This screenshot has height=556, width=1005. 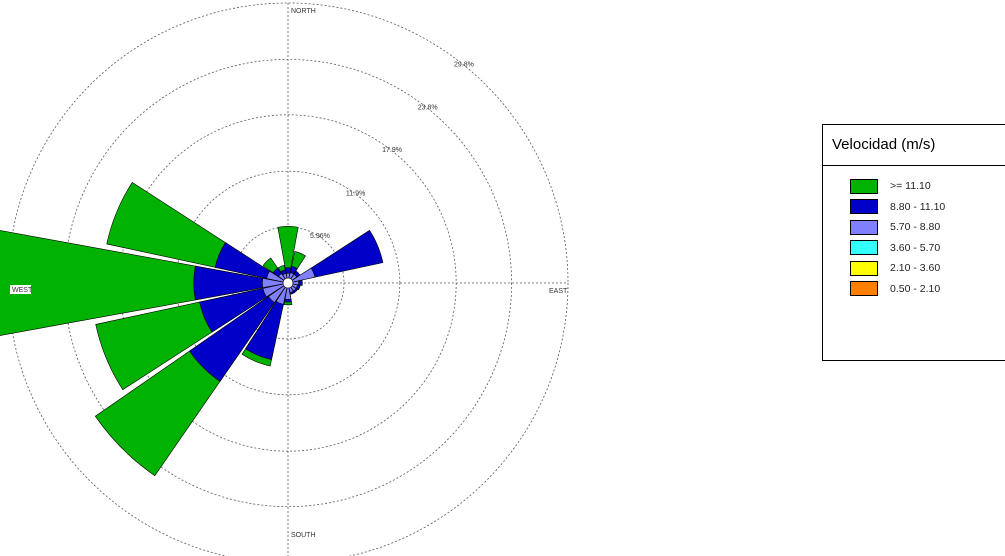 I want to click on legend-label: 0.50 - 2.10, so click(x=915, y=288).